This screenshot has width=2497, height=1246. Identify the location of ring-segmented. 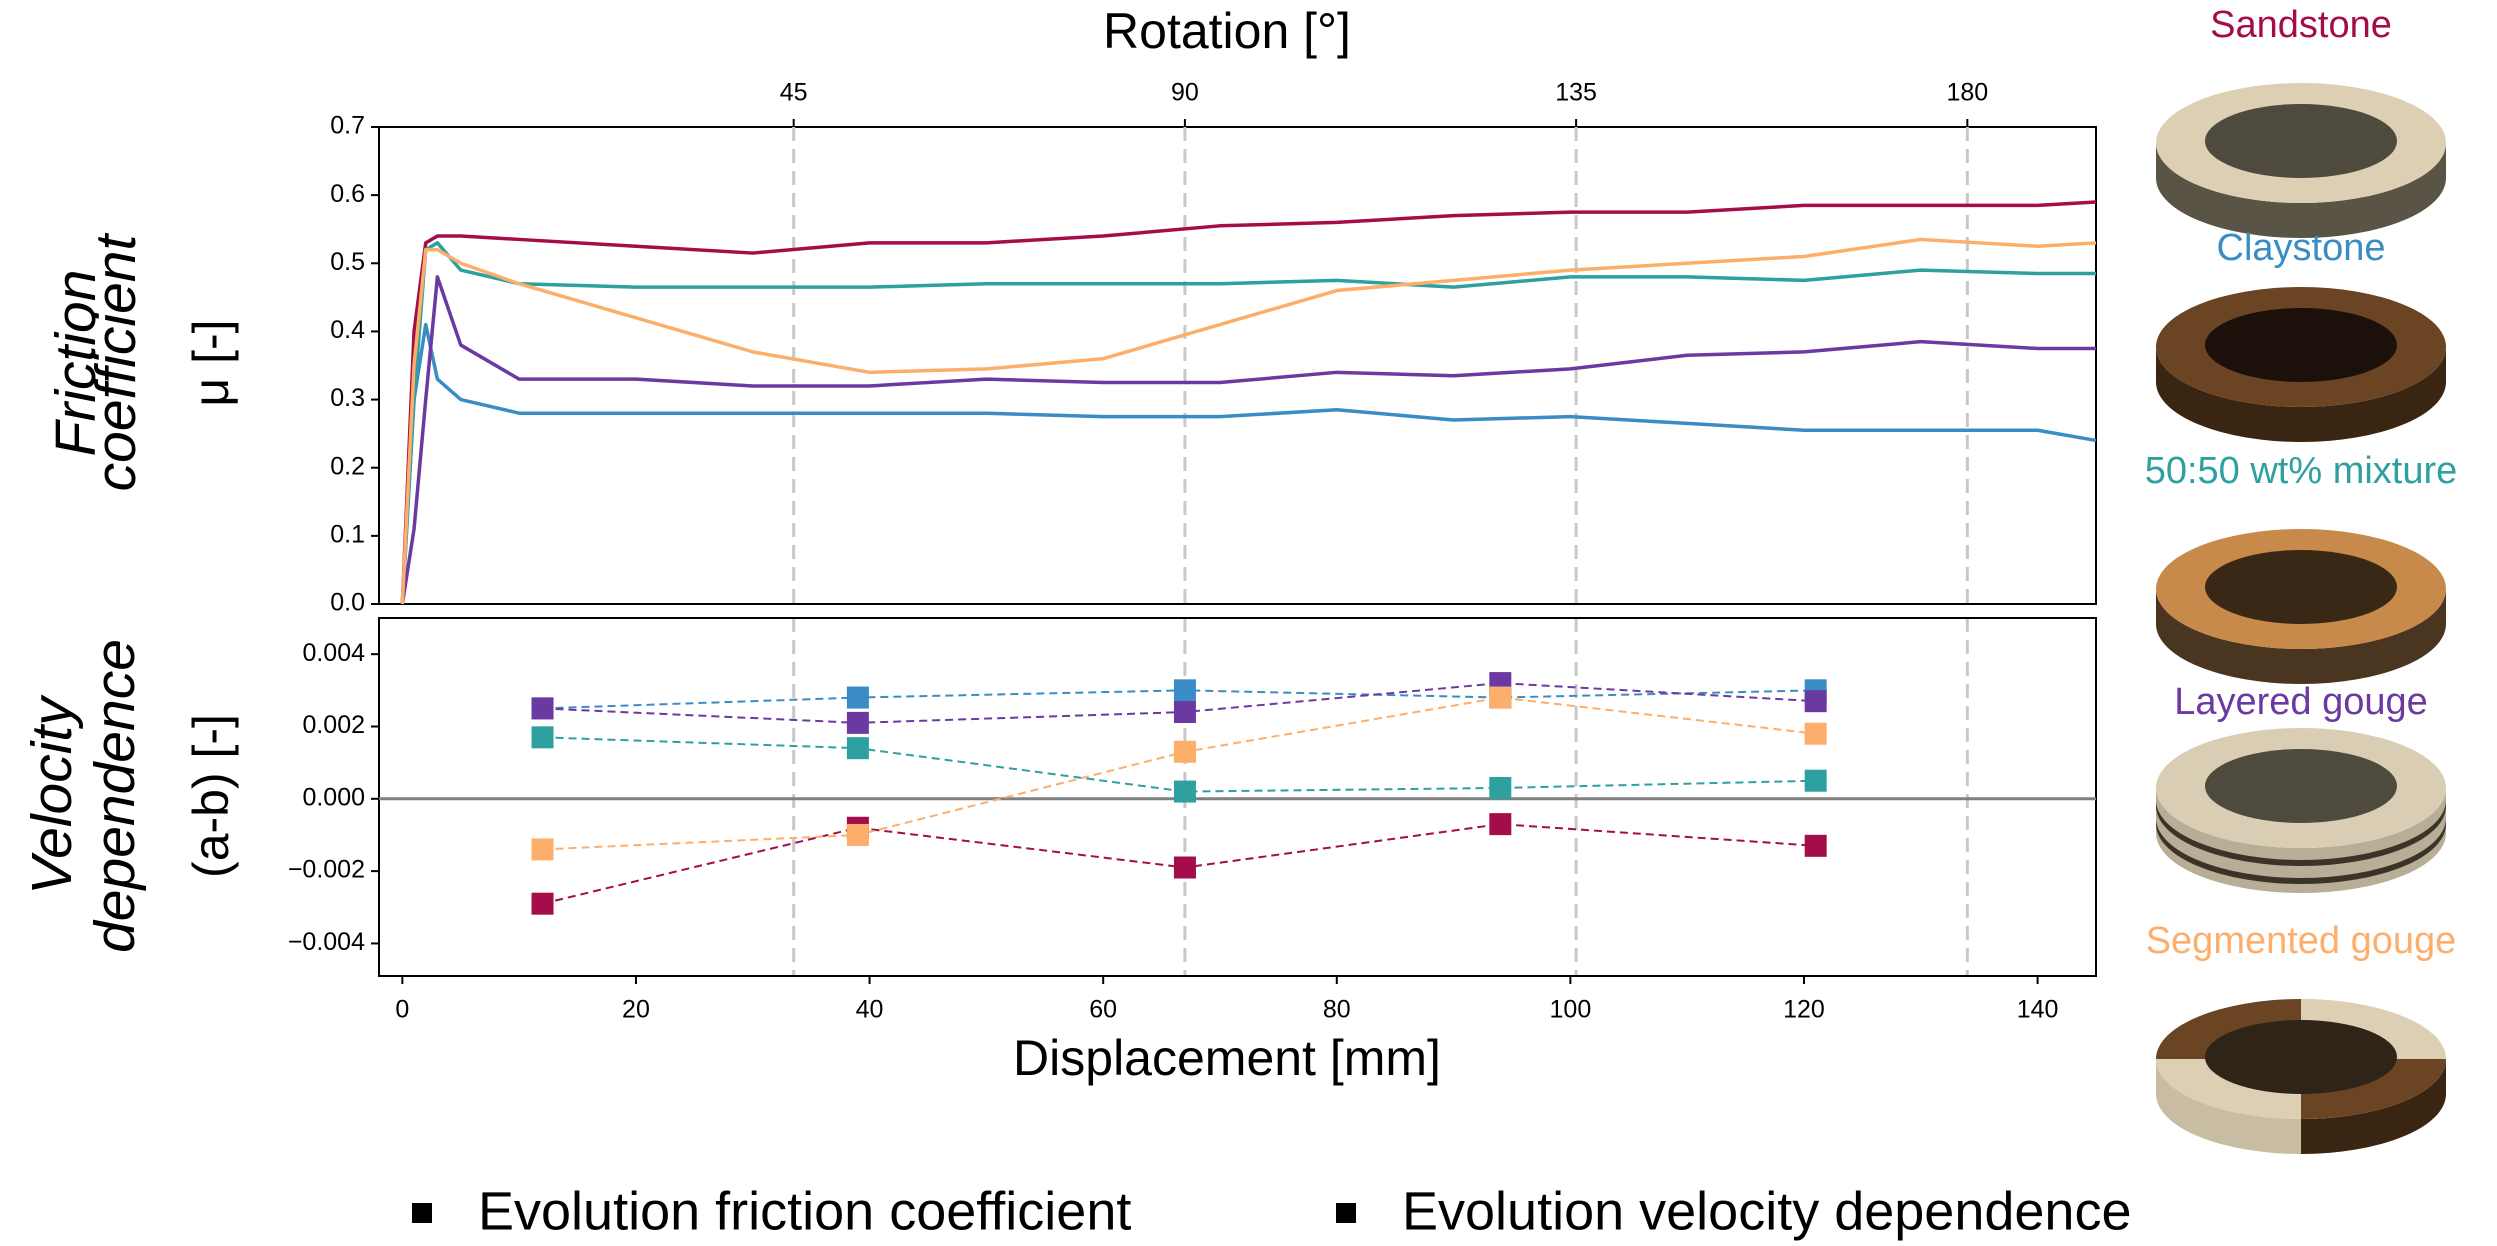
(2301, 1076).